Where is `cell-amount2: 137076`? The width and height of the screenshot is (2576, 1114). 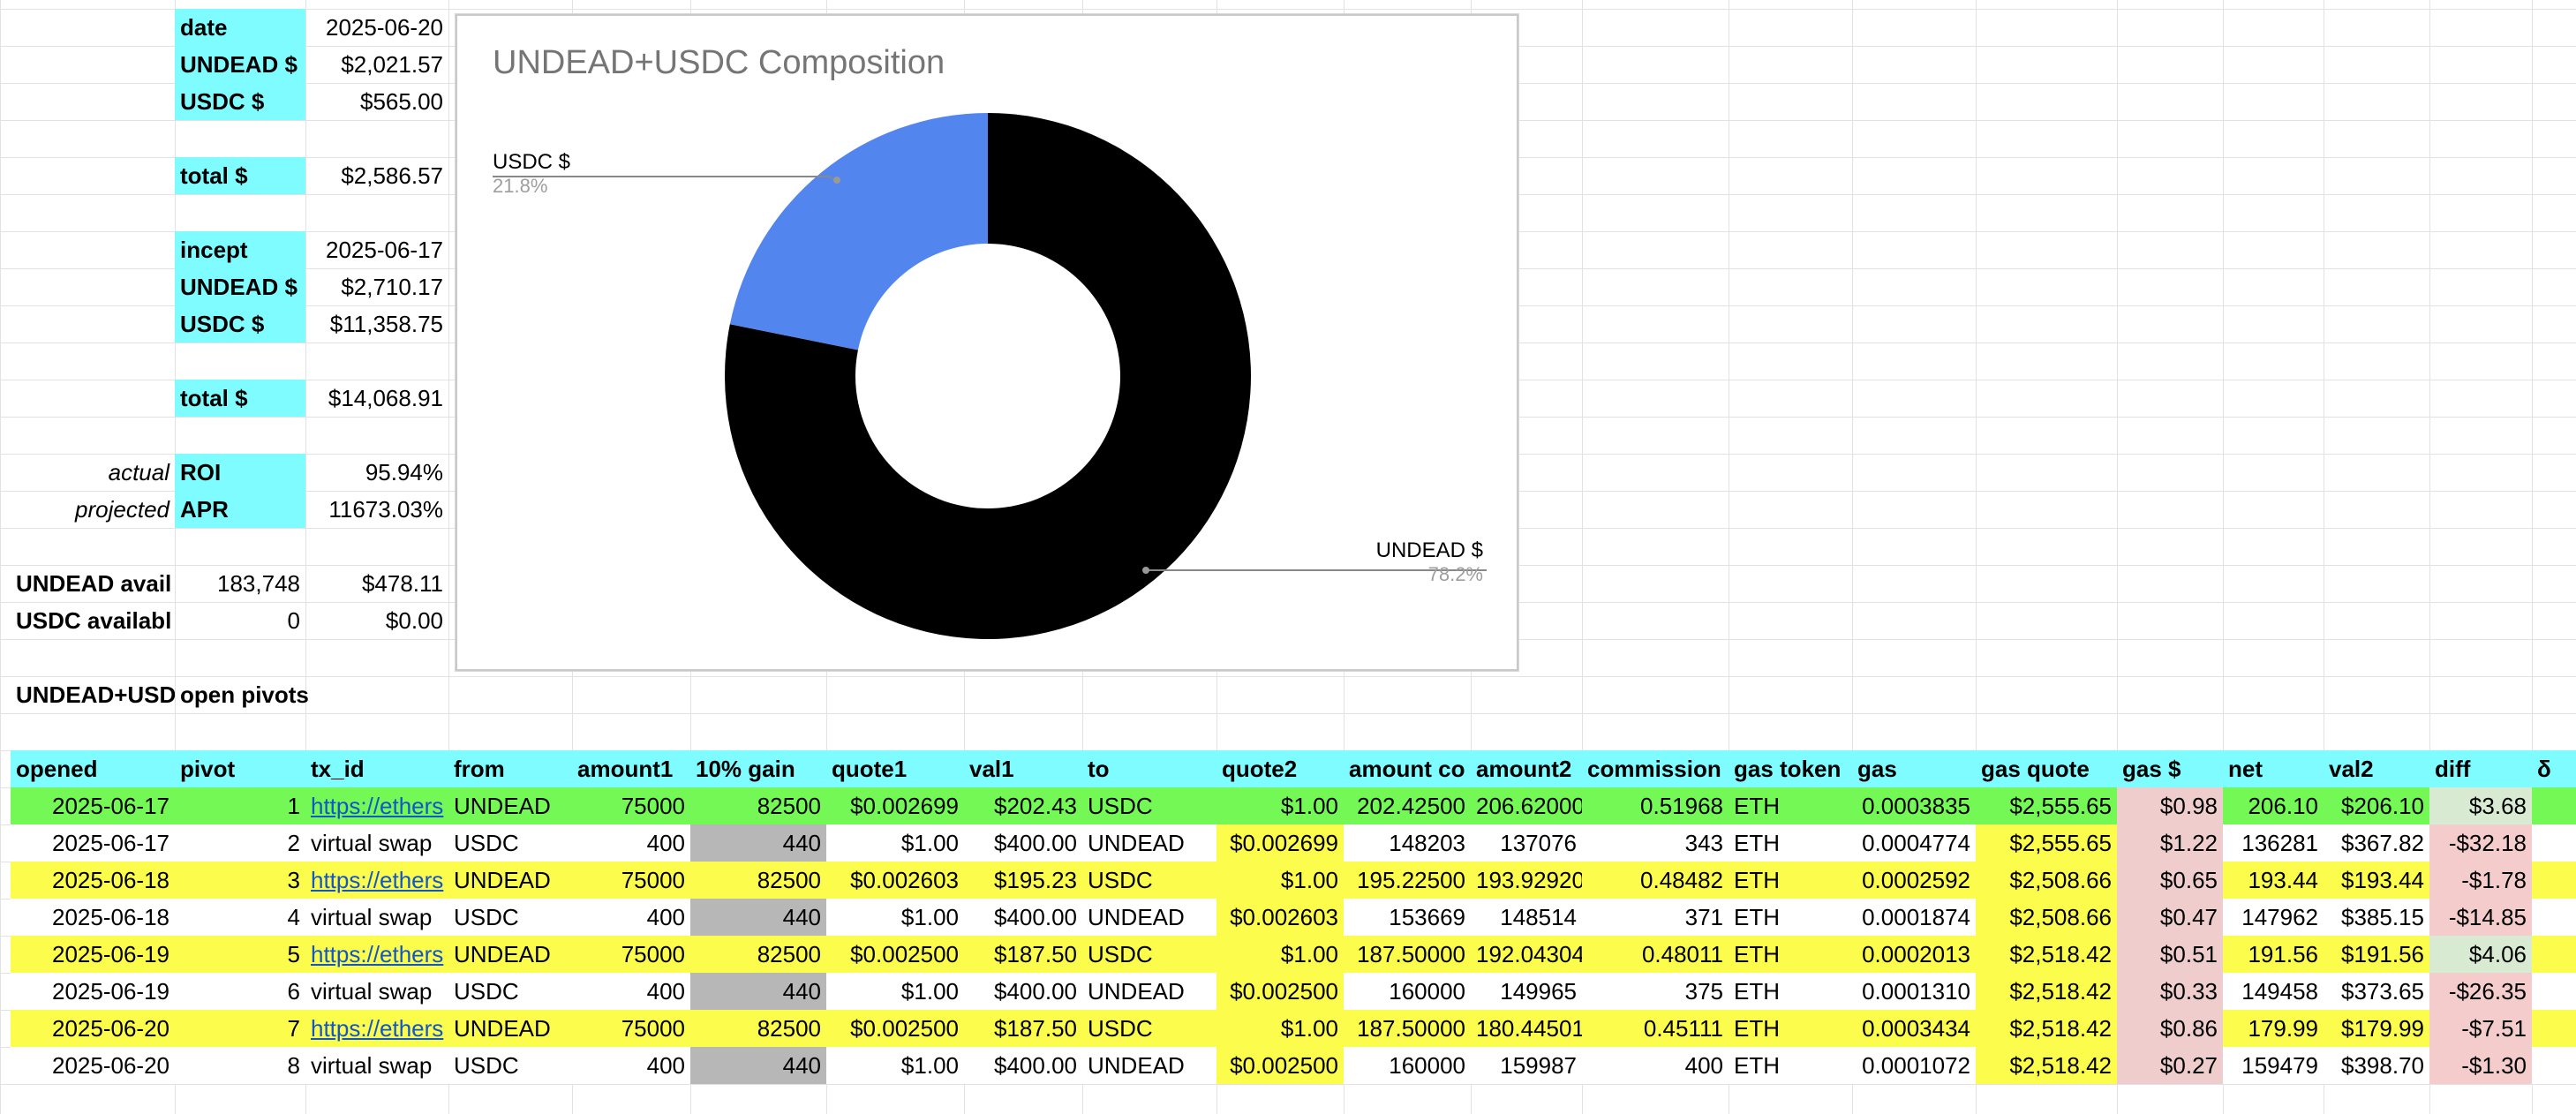
cell-amount2: 137076 is located at coordinates (1527, 843).